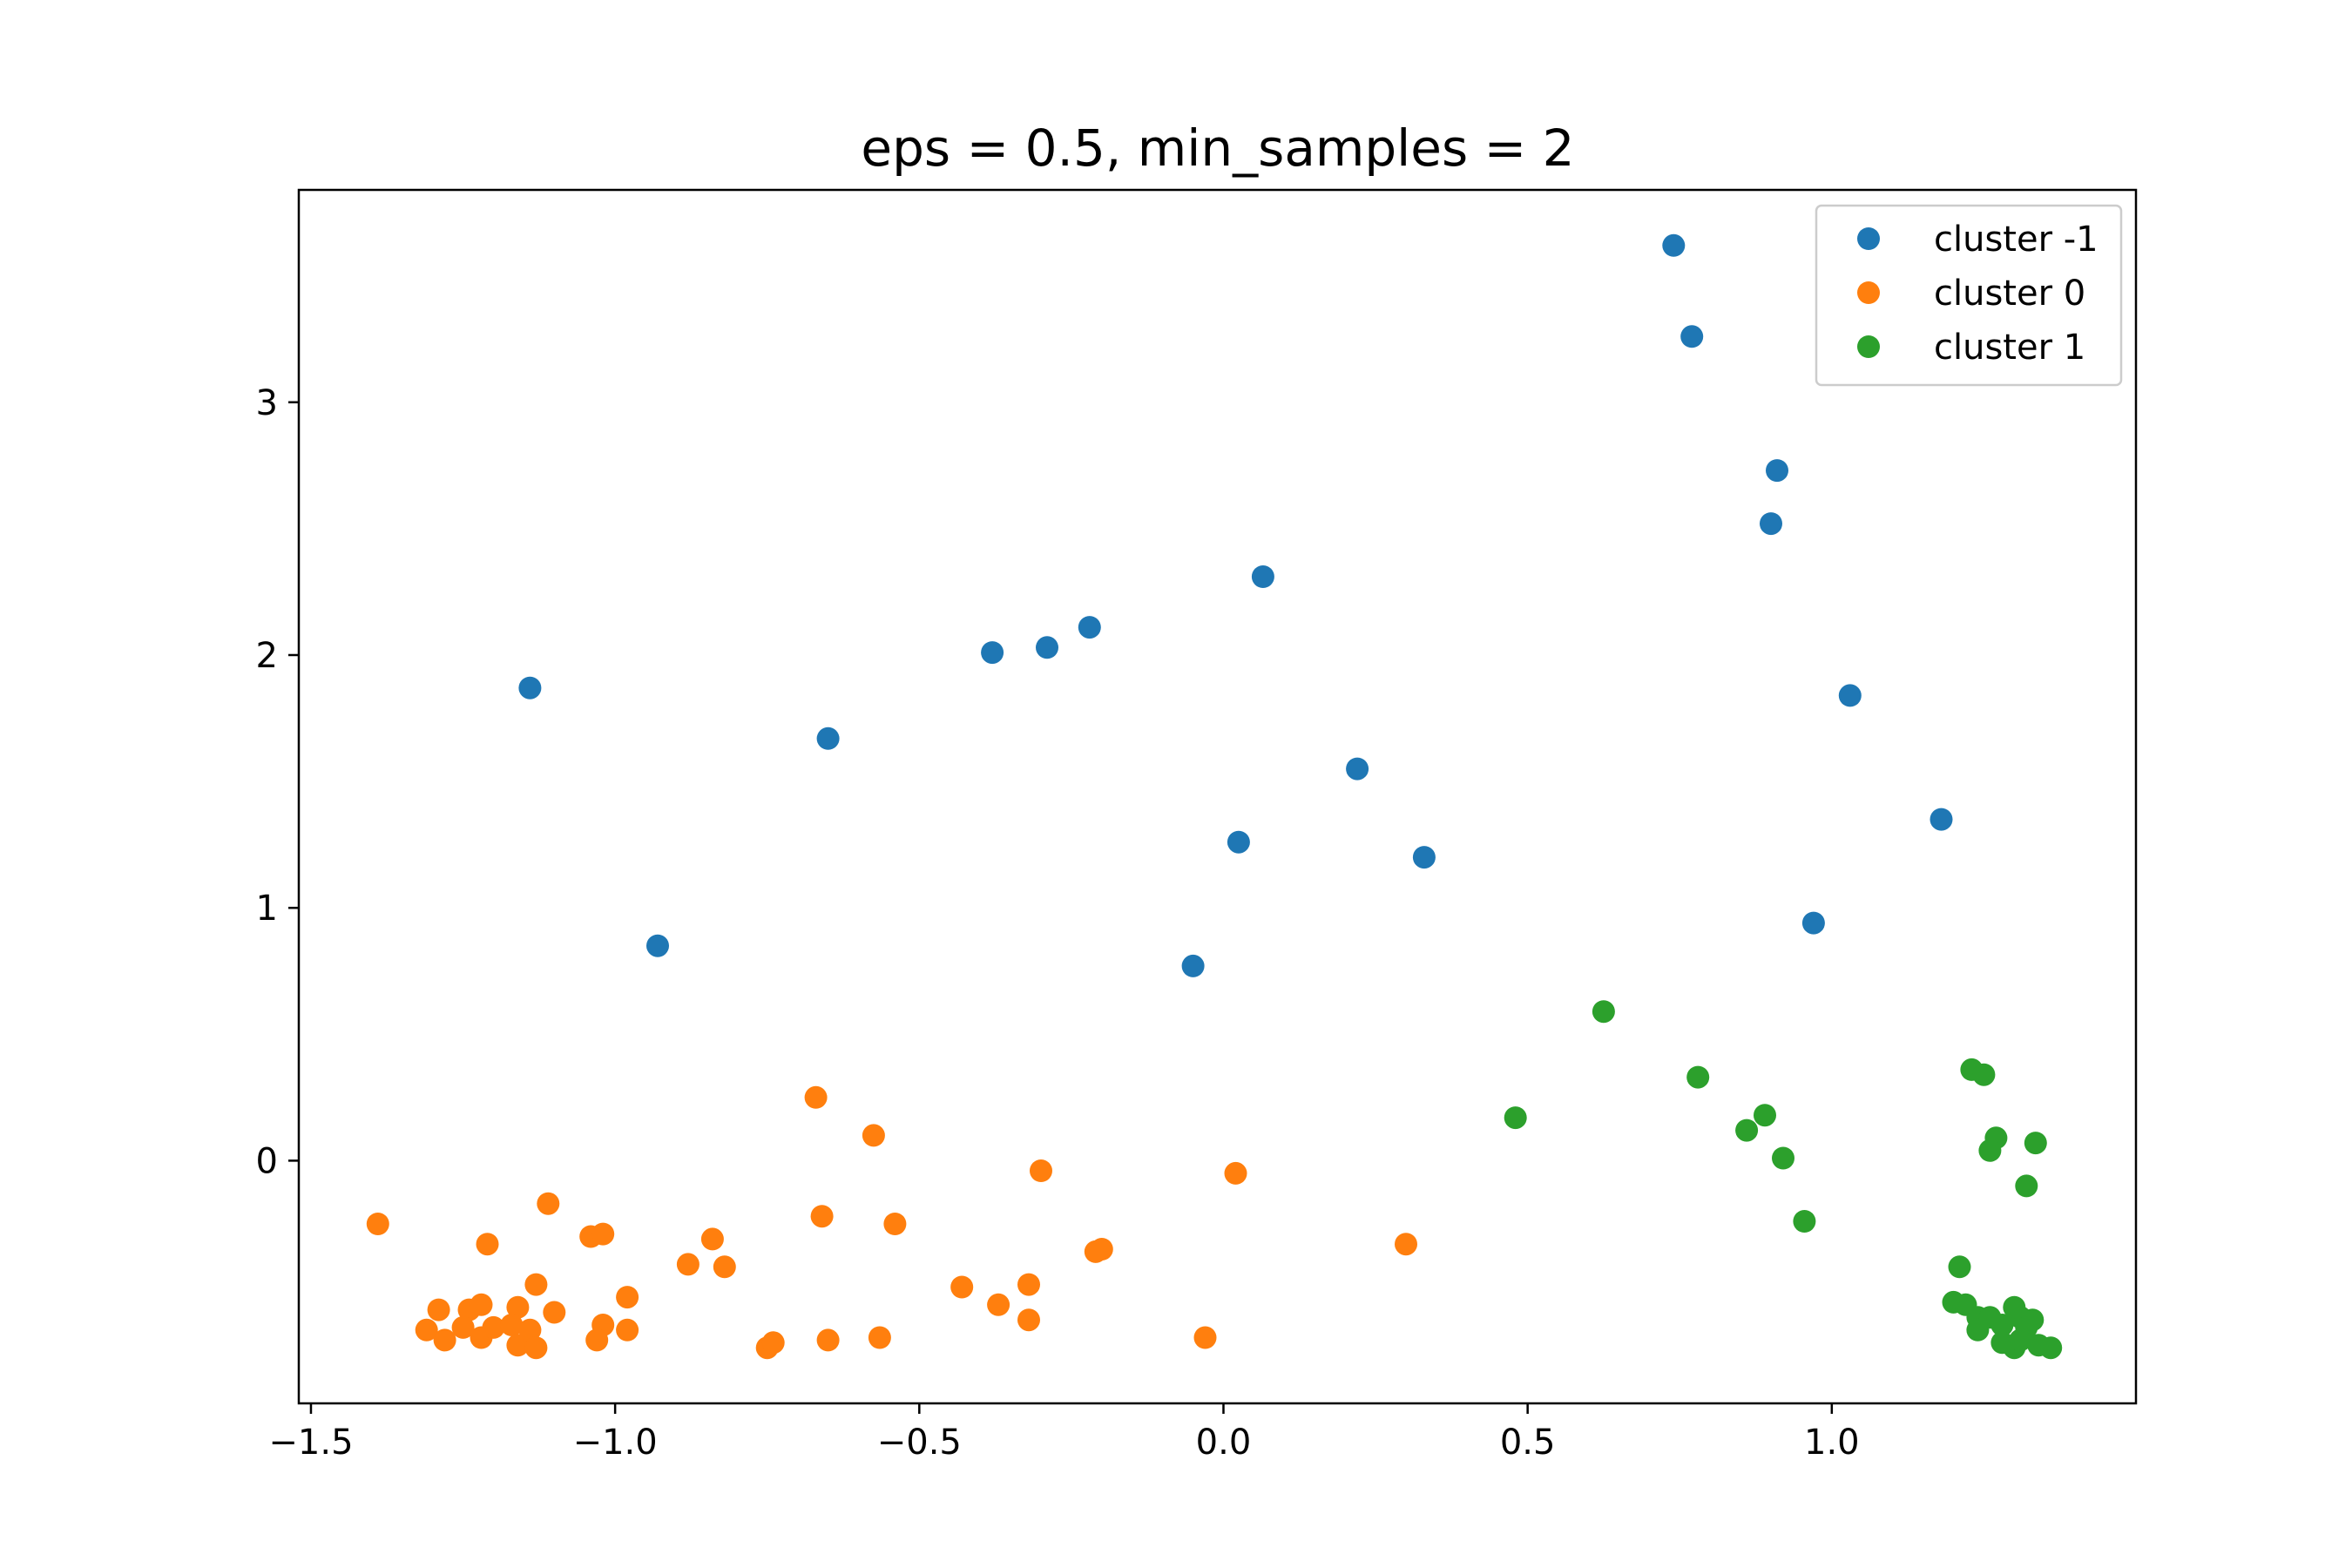  I want to click on legend-label: cluster 1, so click(2010, 348).